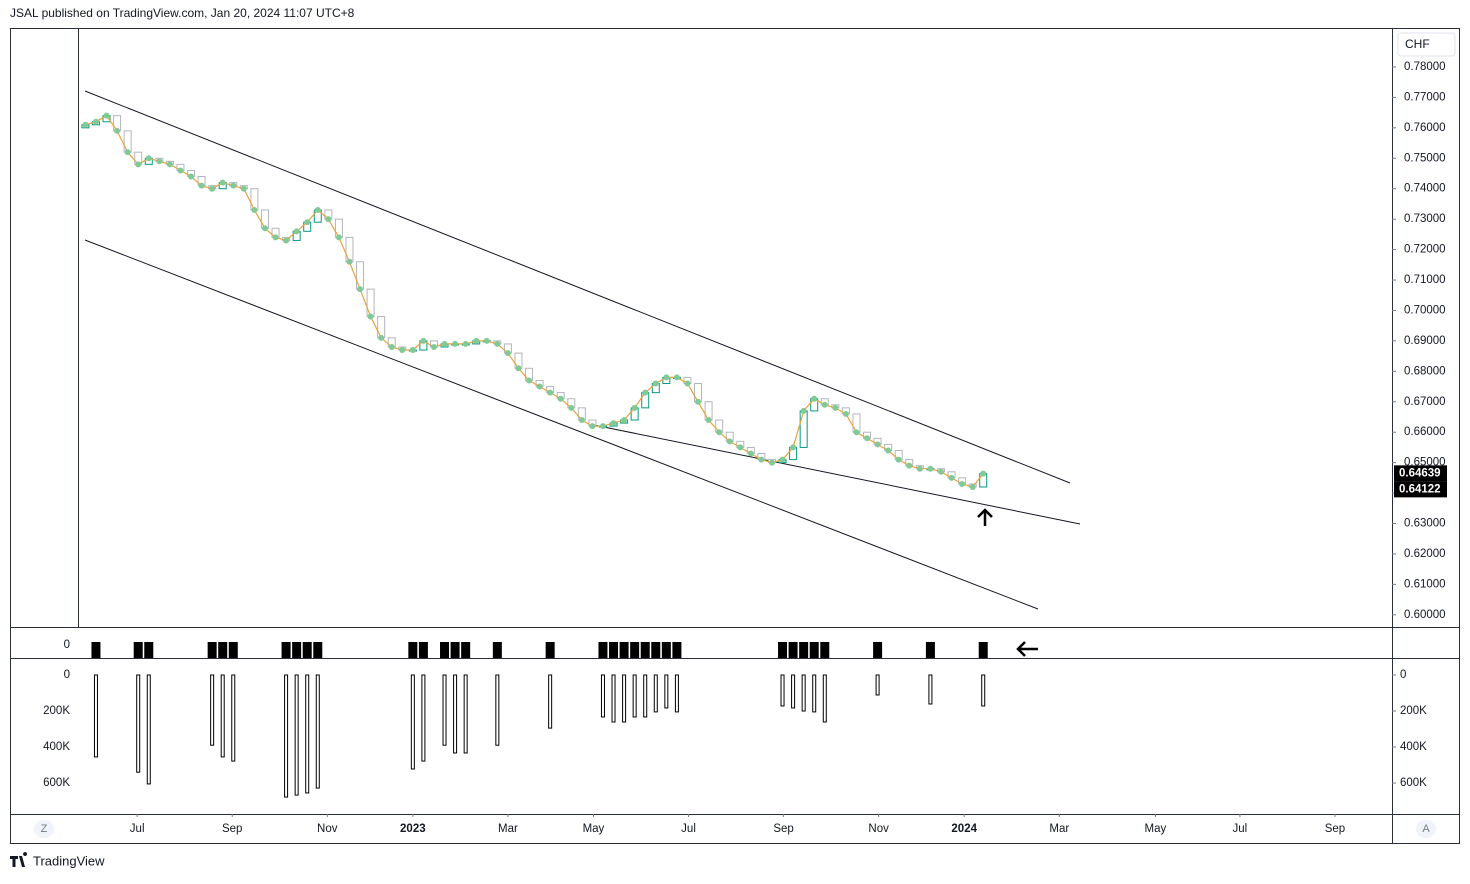 Image resolution: width=1470 pixels, height=884 pixels. Describe the element at coordinates (1425, 524) in the screenshot. I see `y-tick-label: 0.63000` at that location.